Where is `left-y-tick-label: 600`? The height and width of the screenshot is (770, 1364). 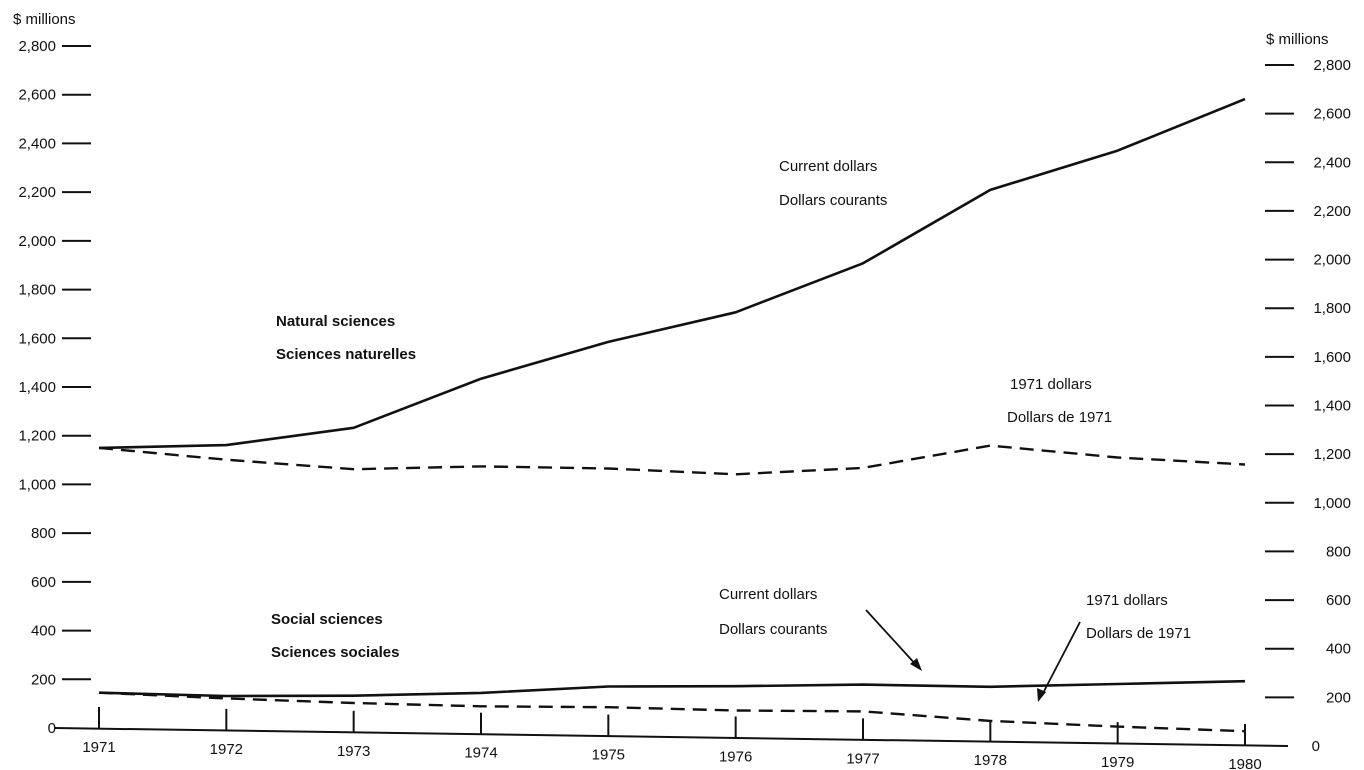
left-y-tick-label: 600 is located at coordinates (43, 582).